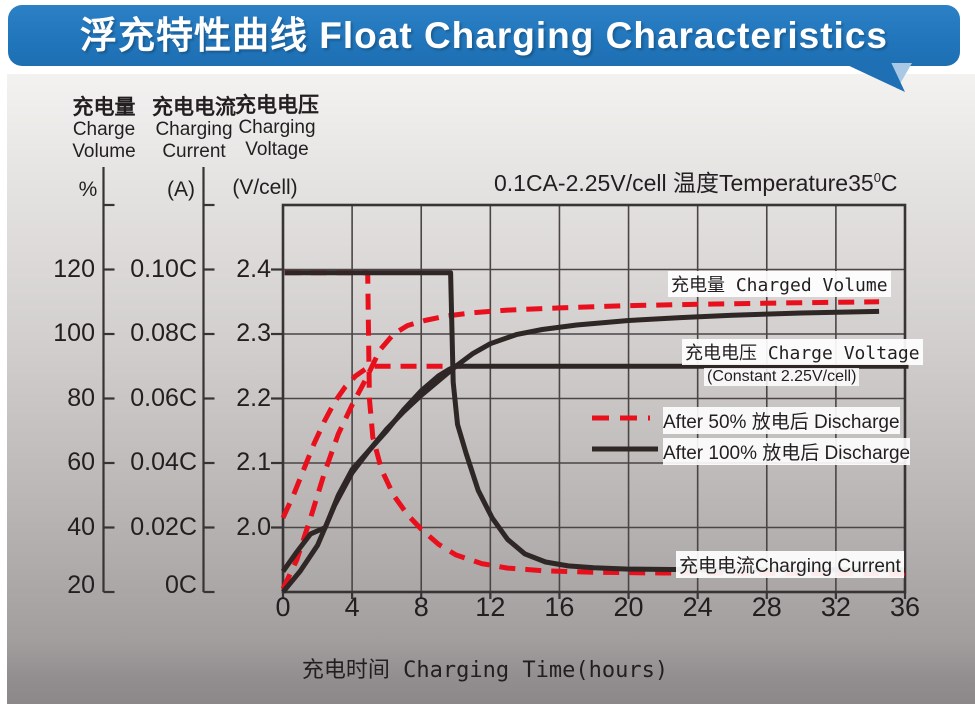  I want to click on label-charged-volume: 充电量 Charged Volume, so click(779, 284).